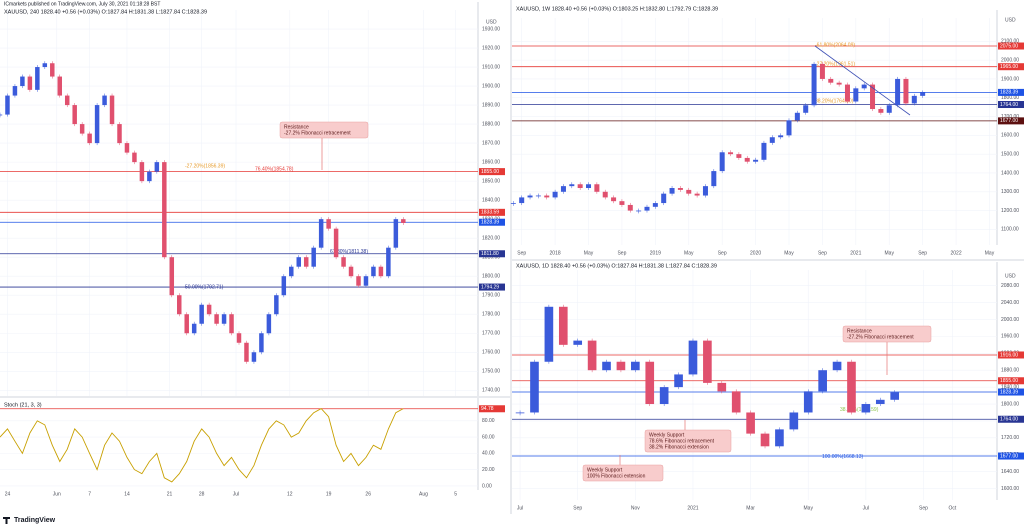 The width and height of the screenshot is (1024, 528). Describe the element at coordinates (349, 252) in the screenshot. I see `fib-label: 61.80%(1811.38)` at that location.